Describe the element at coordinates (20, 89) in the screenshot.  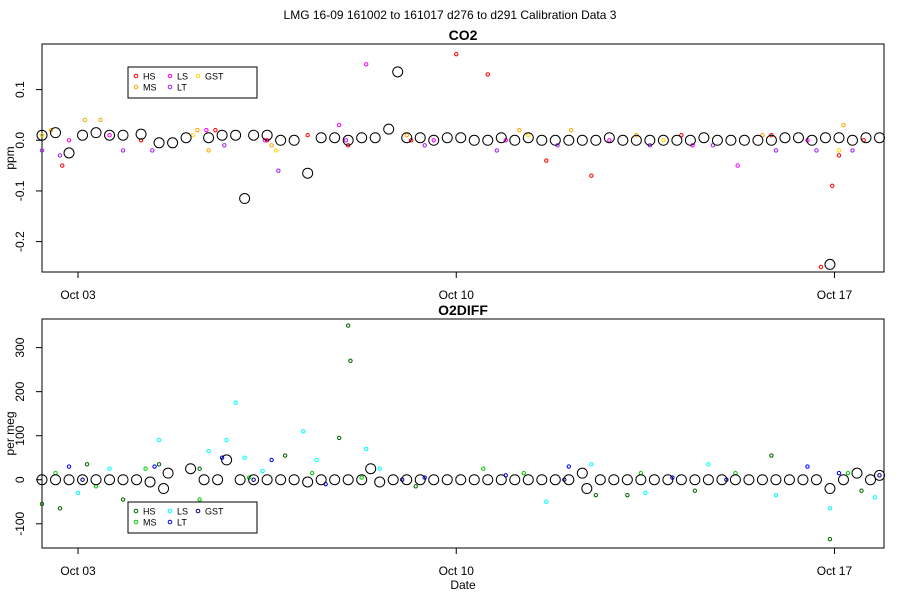
I see `y-tick-label: 0.1` at that location.